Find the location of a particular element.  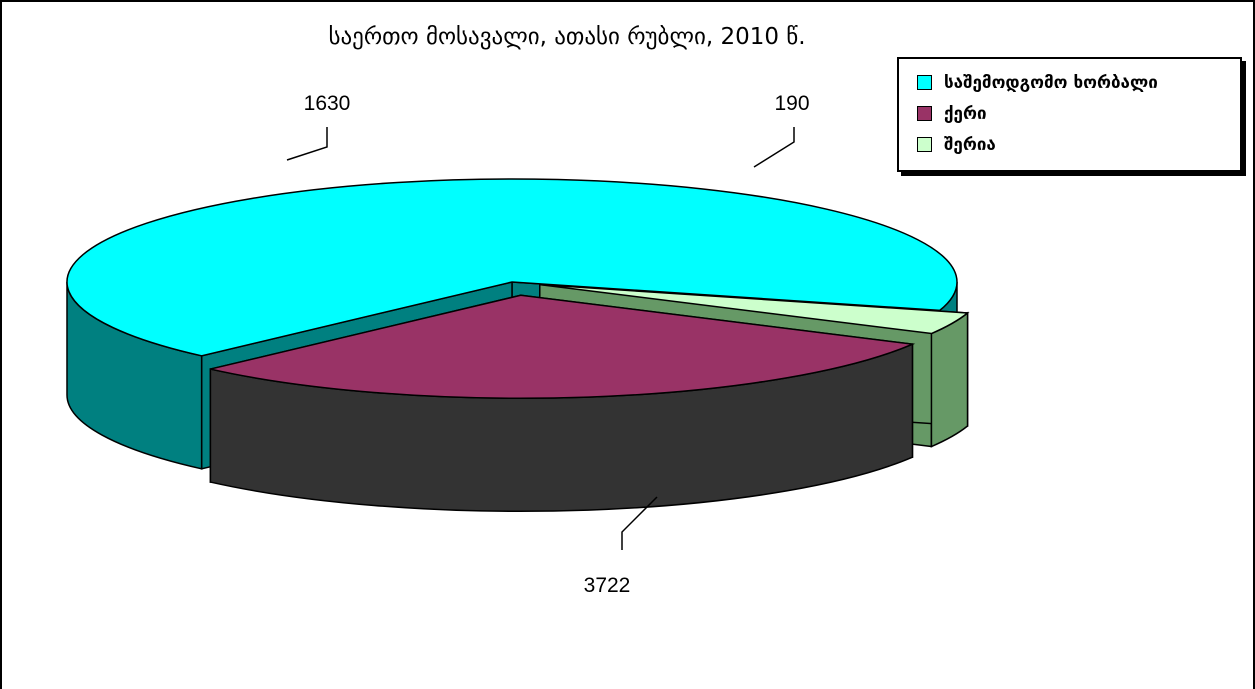

legend-item: შერია is located at coordinates (1078, 144).